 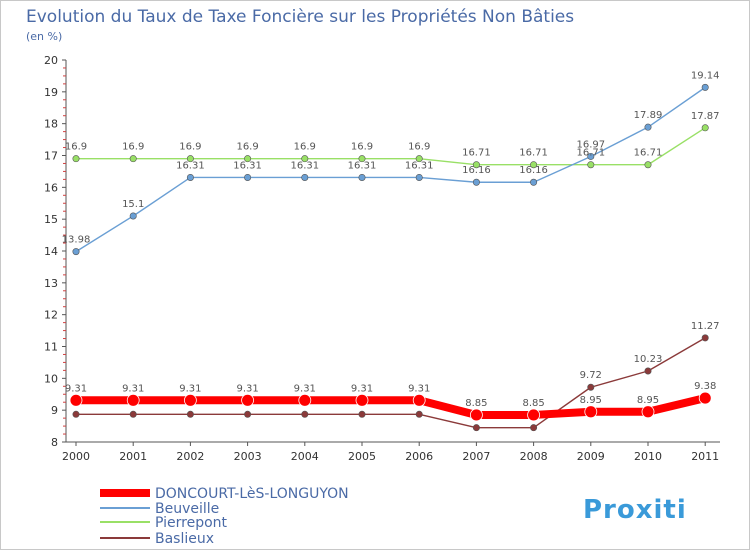 I want to click on data-label-3-10: 10.23, so click(x=648, y=359).